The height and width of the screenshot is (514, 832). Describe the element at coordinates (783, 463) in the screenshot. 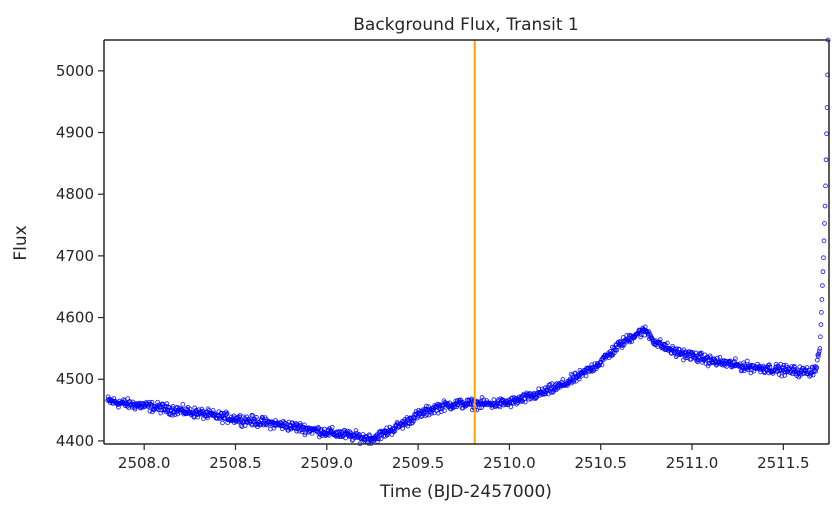

I see `x-tick-label: 2511.5` at that location.